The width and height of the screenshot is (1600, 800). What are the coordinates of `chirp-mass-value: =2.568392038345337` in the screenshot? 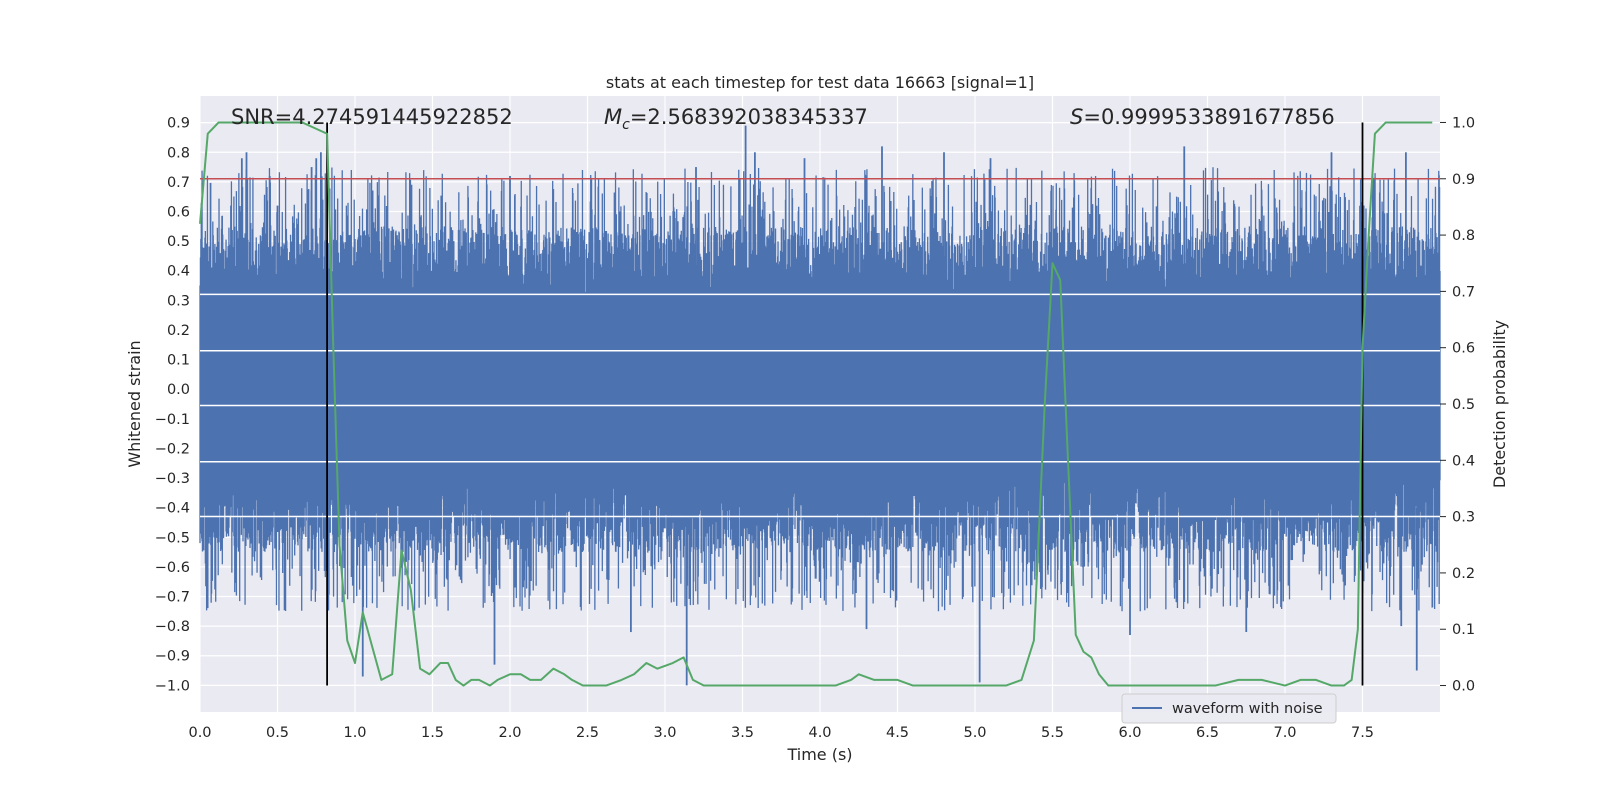 It's located at (749, 117).